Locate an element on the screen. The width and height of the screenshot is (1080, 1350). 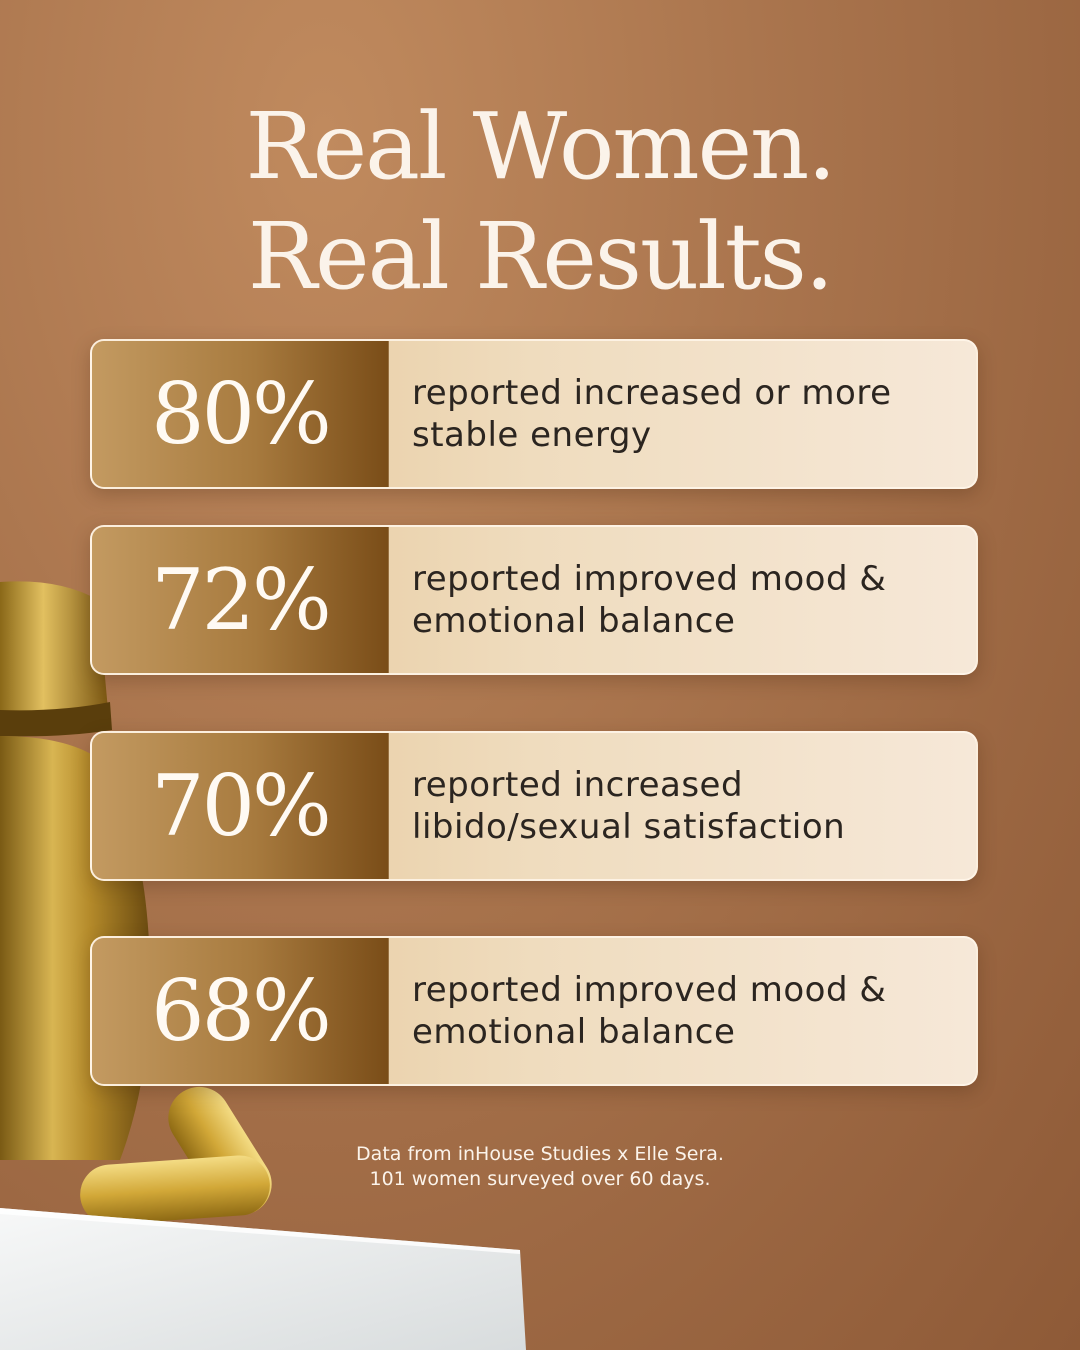
source-note-line-1: Data from inHouse Studies x Elle Sera. is located at coordinates (540, 1154).